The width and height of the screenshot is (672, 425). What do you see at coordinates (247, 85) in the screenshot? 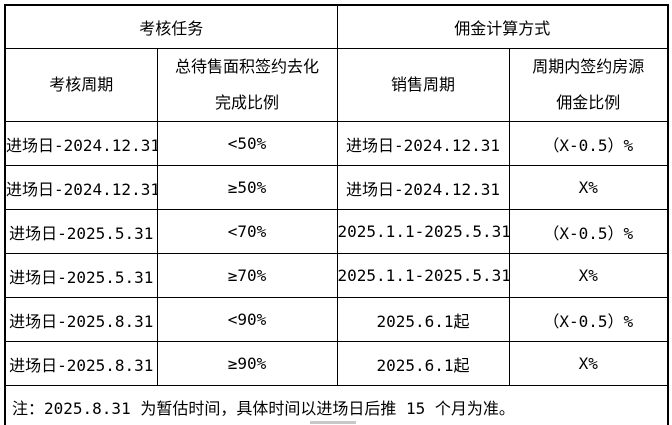
I see `column-header-completion-ratio: 总待售面积签约去化 完成比例` at bounding box center [247, 85].